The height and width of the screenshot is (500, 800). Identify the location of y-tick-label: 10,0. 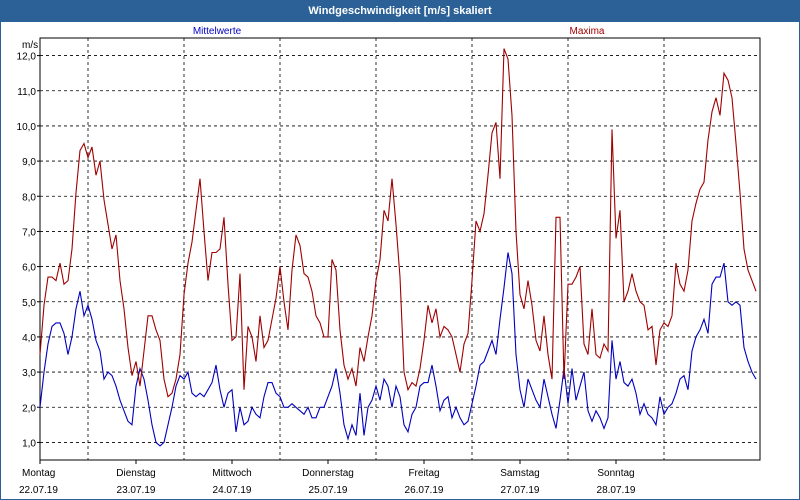
(27, 127).